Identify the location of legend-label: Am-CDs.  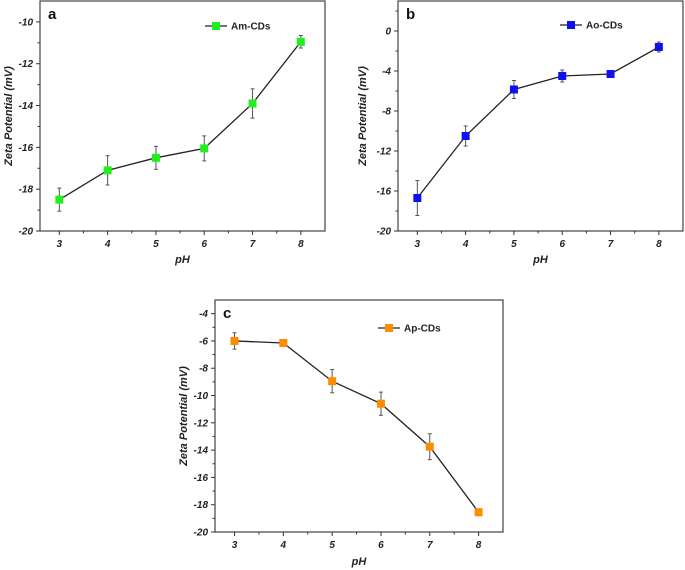
(251, 27).